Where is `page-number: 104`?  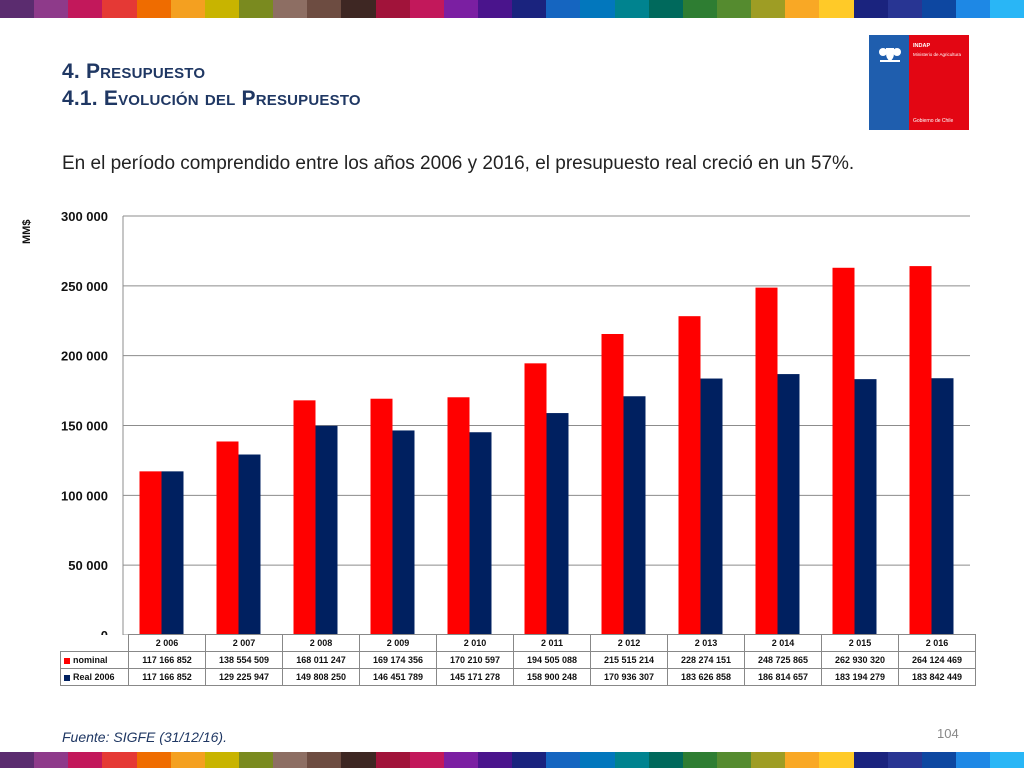 page-number: 104 is located at coordinates (948, 733).